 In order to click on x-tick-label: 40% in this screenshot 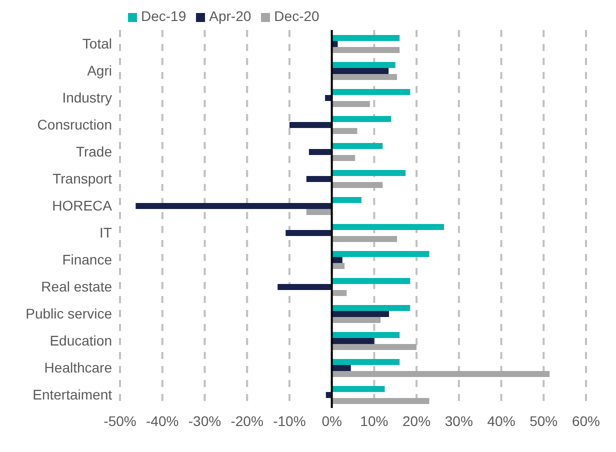, I will do `click(501, 420)`.